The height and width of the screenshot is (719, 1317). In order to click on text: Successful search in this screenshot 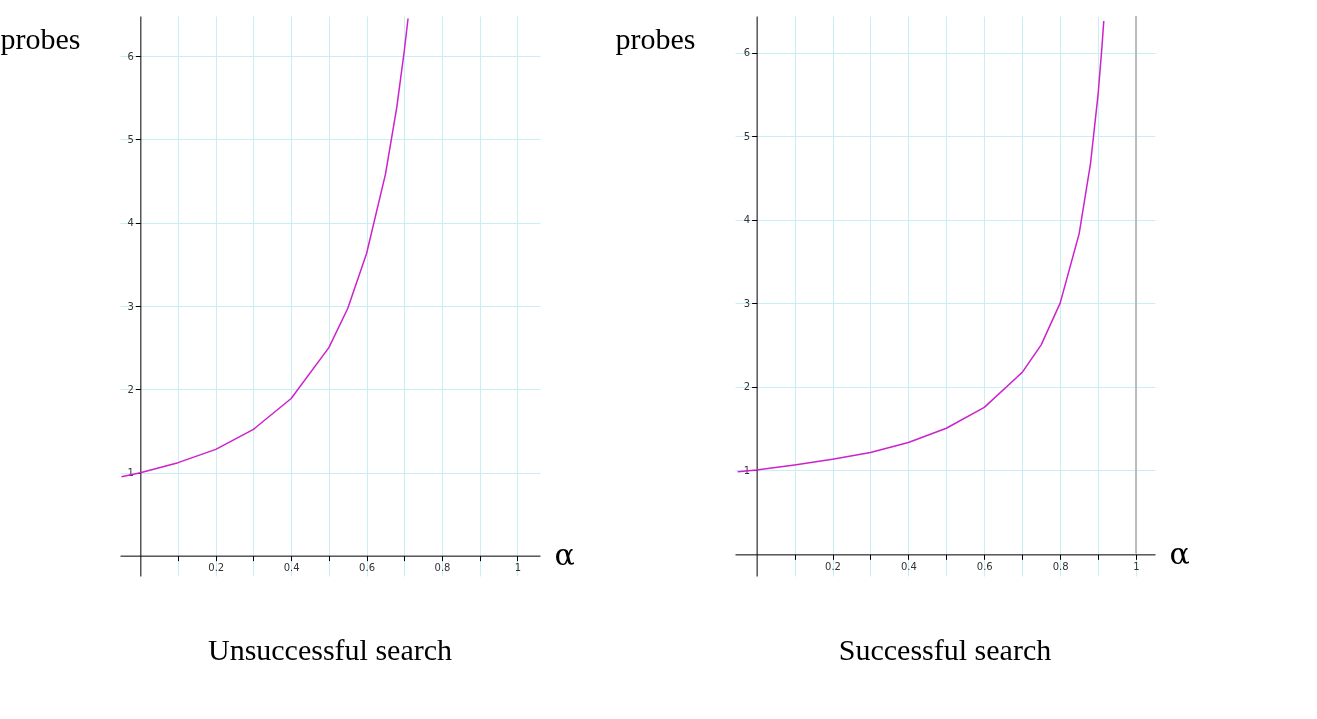, I will do `click(945, 649)`.